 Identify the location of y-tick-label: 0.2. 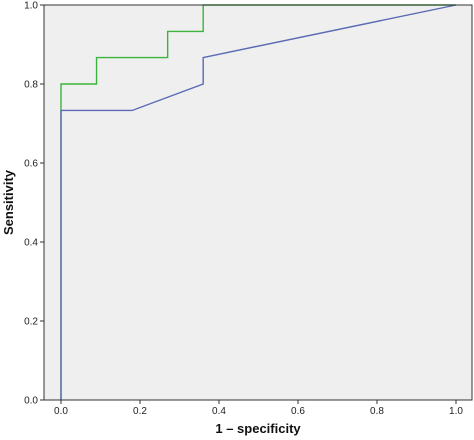
(31, 322).